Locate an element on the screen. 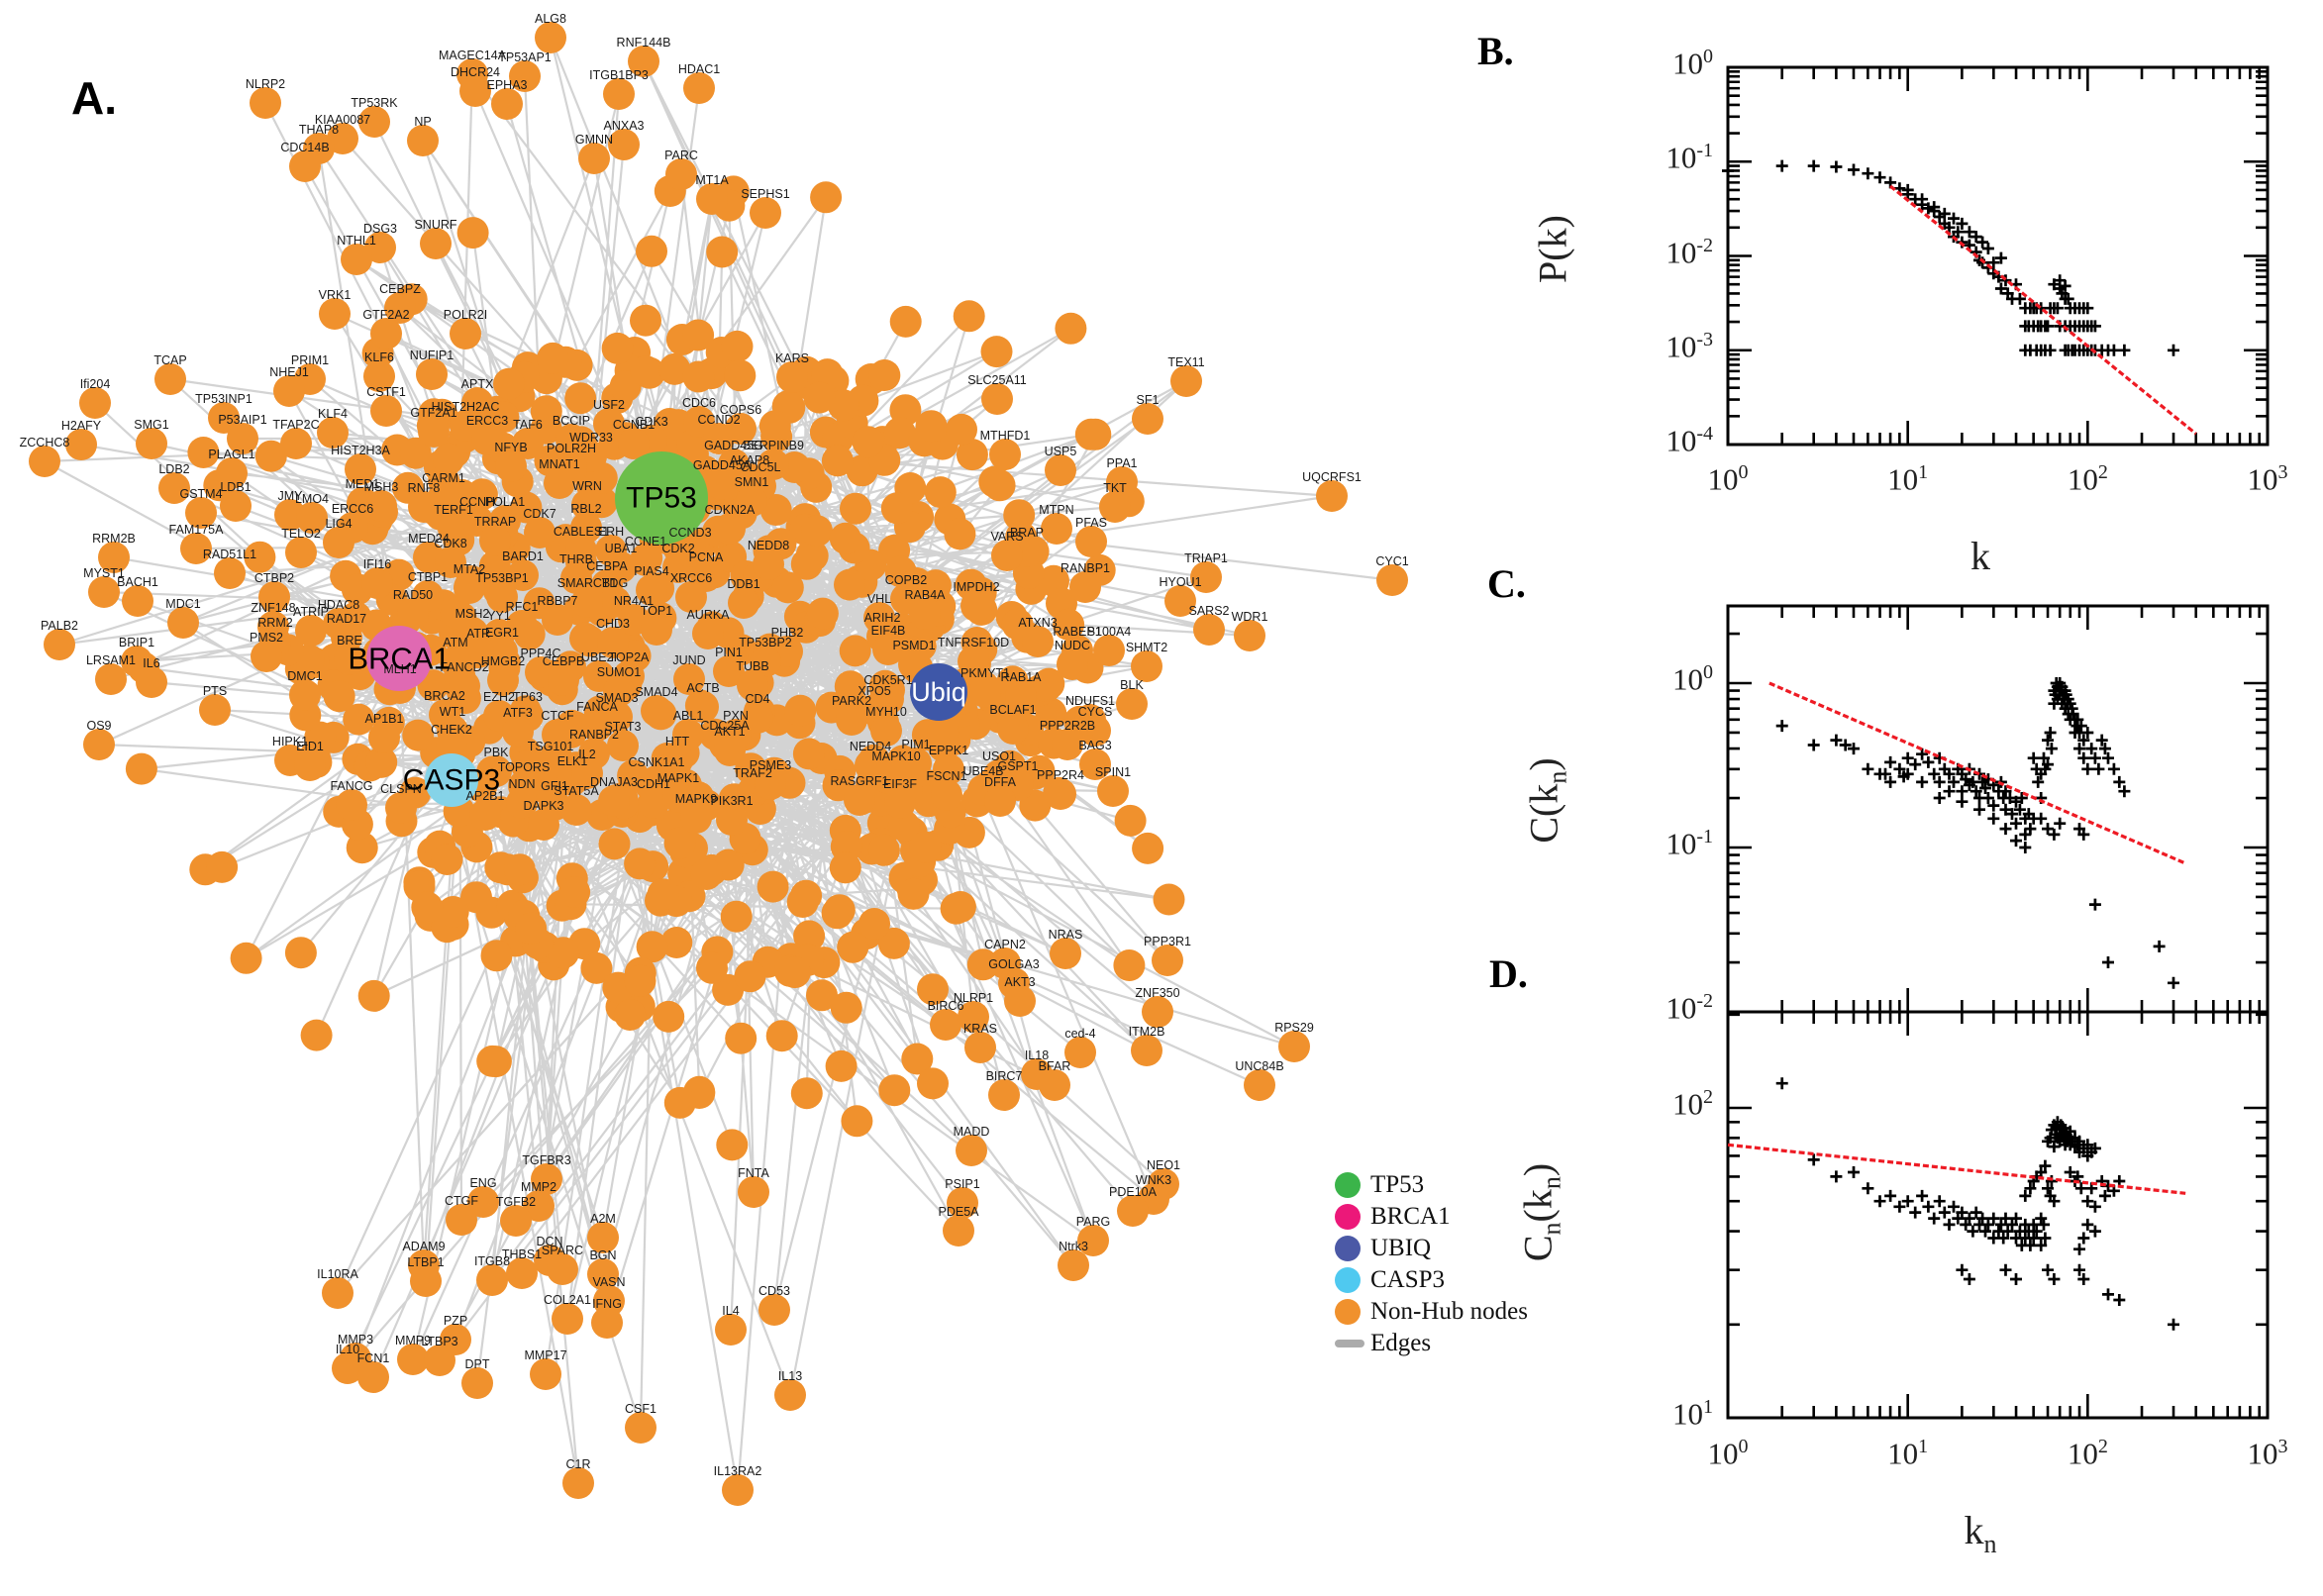  node-label: ITGB8 is located at coordinates (492, 1261).